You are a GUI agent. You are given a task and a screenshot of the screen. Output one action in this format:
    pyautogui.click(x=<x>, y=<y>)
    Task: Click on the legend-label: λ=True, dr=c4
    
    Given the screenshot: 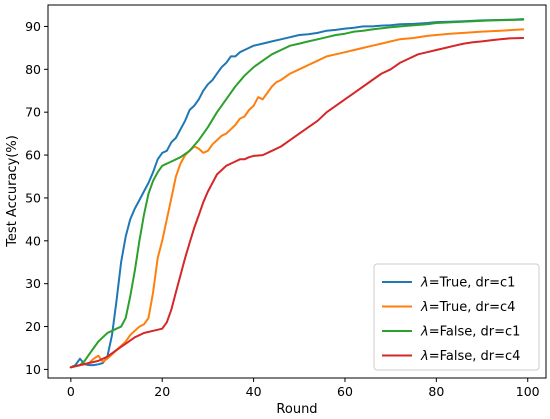 What is the action you would take?
    pyautogui.click(x=467, y=307)
    